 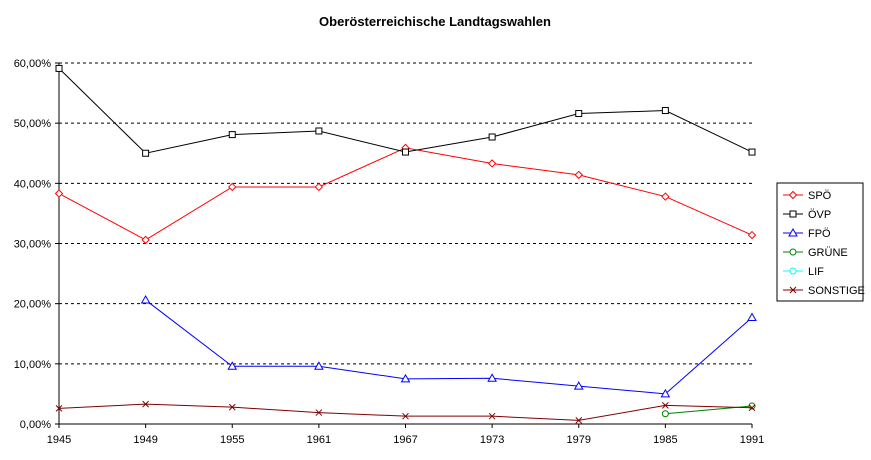 What do you see at coordinates (816, 272) in the screenshot?
I see `legend-label: LIF` at bounding box center [816, 272].